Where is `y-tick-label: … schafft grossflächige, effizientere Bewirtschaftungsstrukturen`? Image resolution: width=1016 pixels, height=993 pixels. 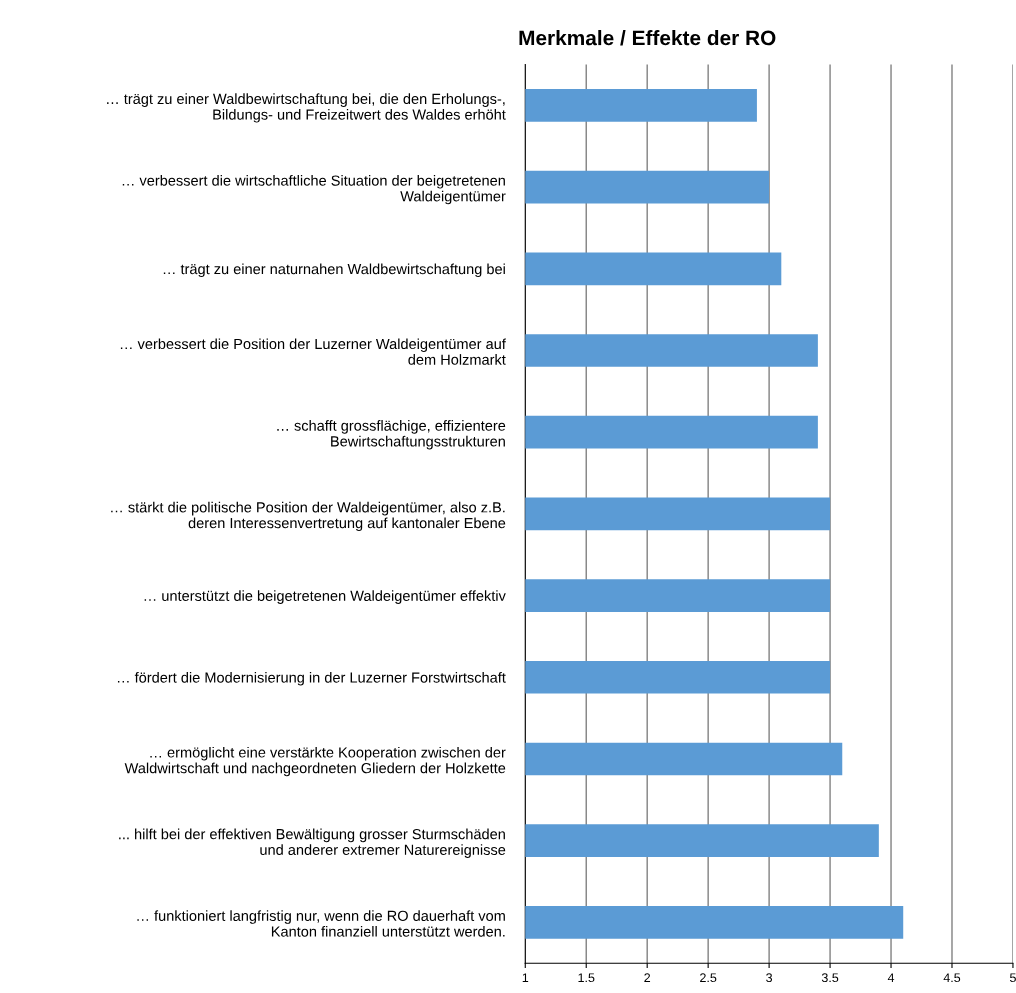 y-tick-label: … schafft grossflächige, effizientere Bewirtschaftungsstrukturen is located at coordinates (391, 435).